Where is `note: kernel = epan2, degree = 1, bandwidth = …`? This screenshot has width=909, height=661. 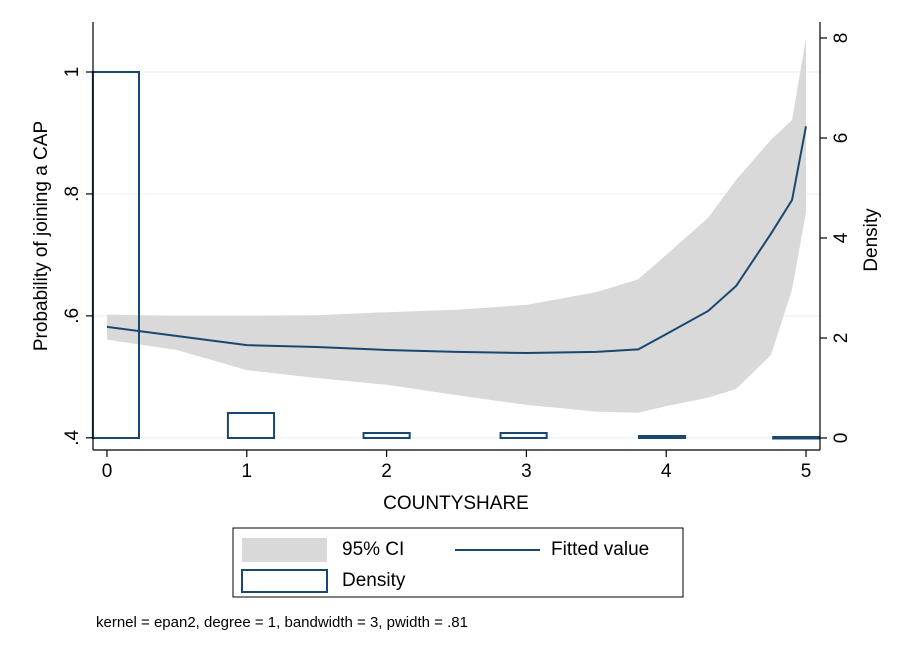 note: kernel = epan2, degree = 1, bandwidth = … is located at coordinates (282, 622).